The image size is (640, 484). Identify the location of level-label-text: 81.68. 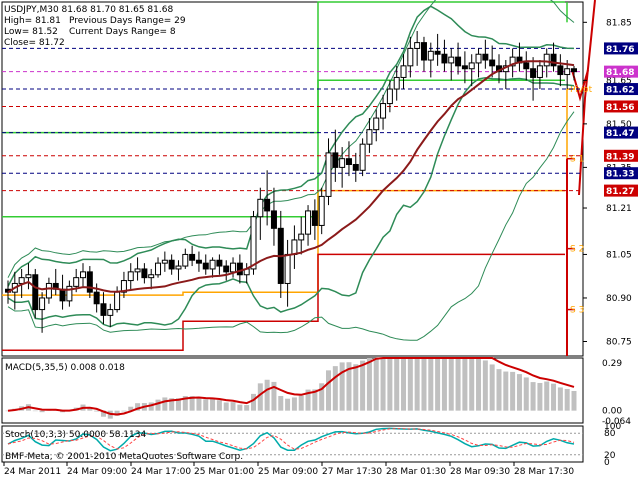
(620, 73).